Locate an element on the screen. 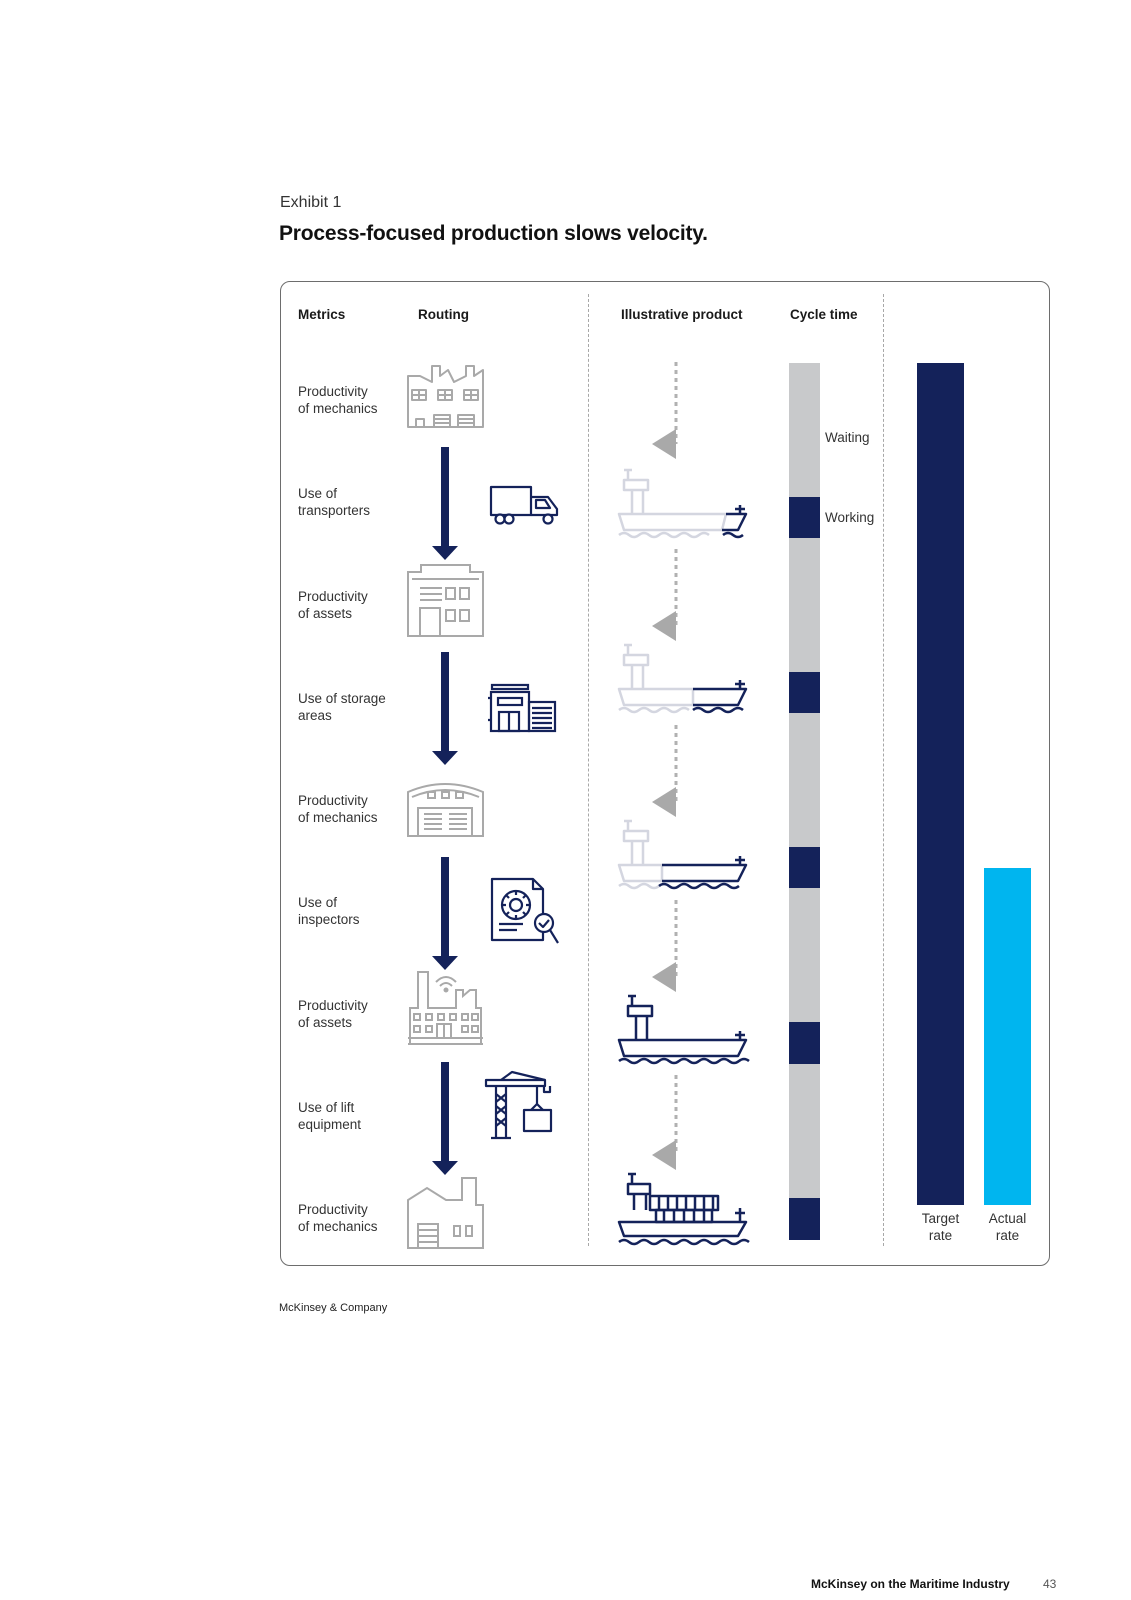  col-header-metrics: Metrics is located at coordinates (322, 314).